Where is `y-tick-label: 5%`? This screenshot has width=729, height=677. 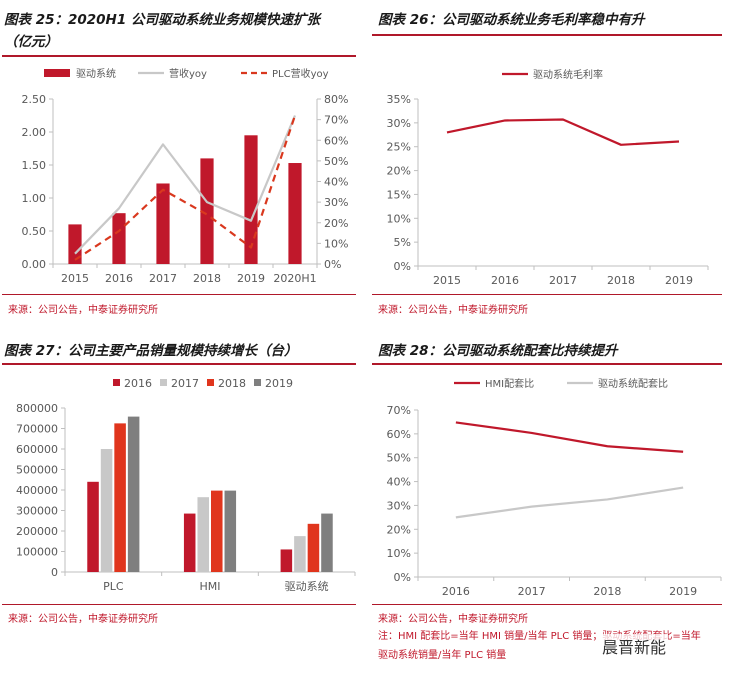 y-tick-label: 5% is located at coordinates (402, 242).